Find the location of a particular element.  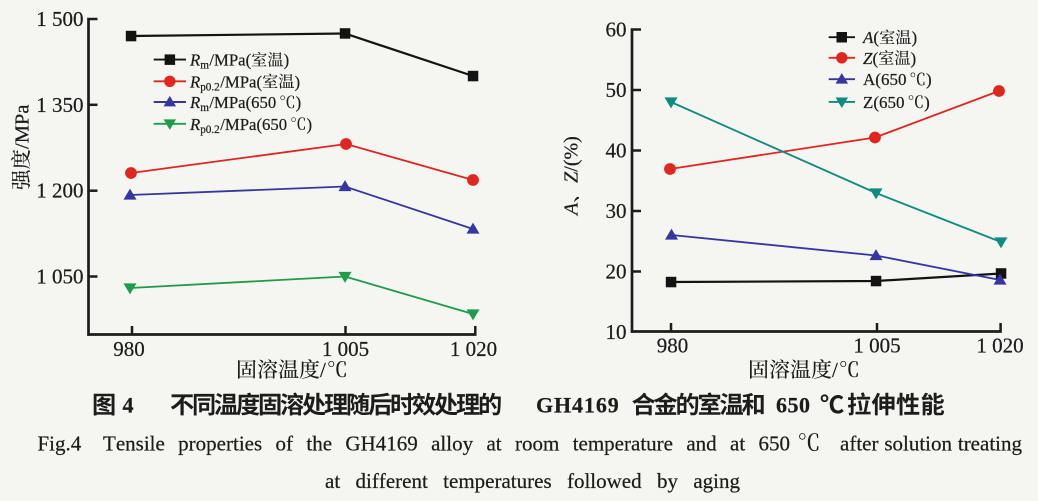

svg-text: Fig.4 is located at coordinates (60, 444).